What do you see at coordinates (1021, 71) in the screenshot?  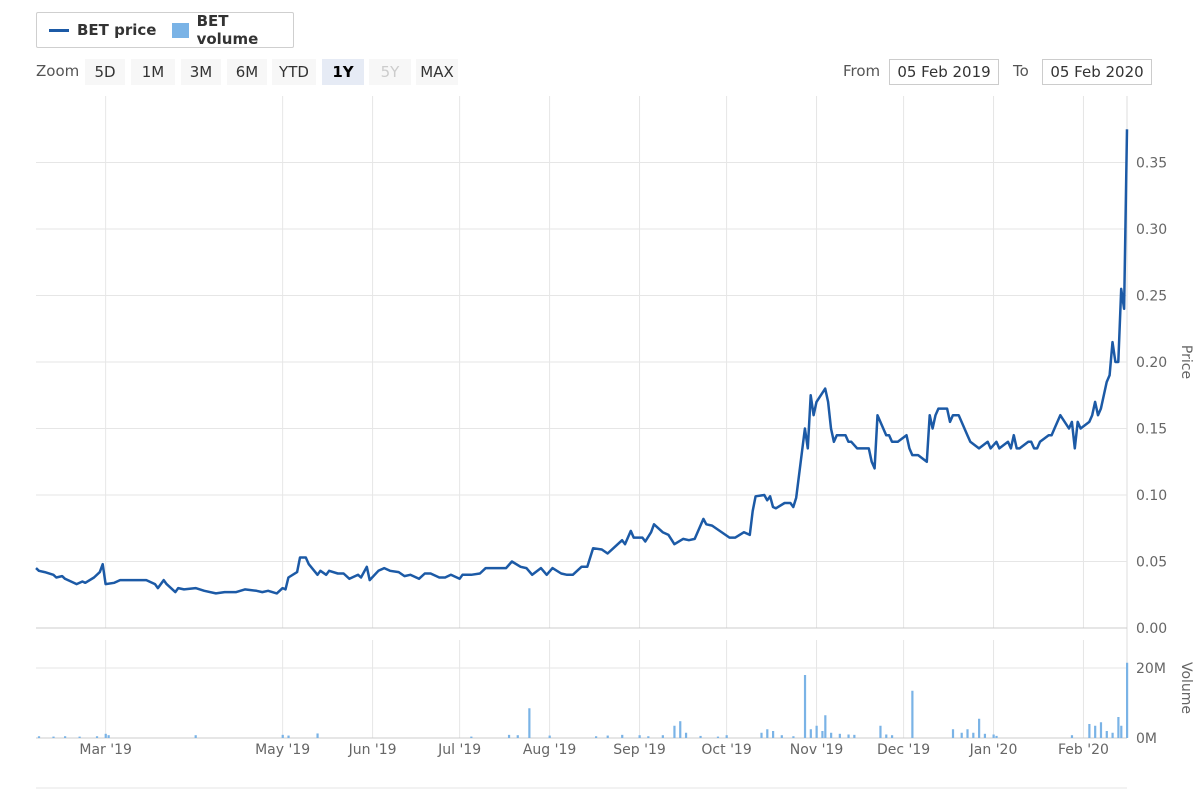 I see `to-label: To` at bounding box center [1021, 71].